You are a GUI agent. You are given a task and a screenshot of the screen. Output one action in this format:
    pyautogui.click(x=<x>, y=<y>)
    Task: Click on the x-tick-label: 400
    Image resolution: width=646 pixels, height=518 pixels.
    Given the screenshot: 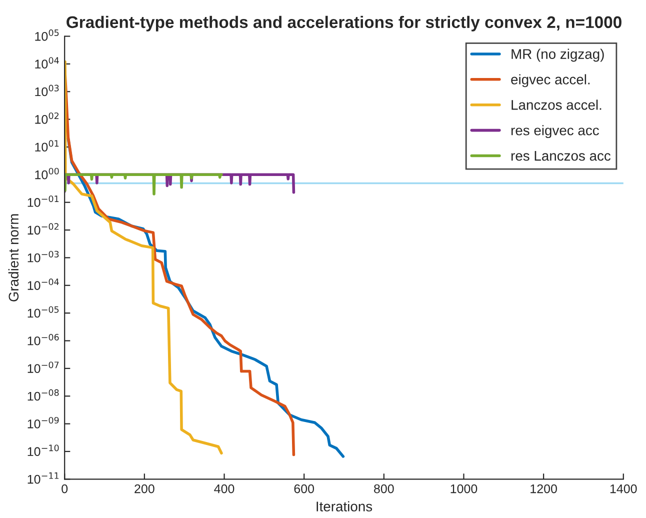 What is the action you would take?
    pyautogui.click(x=224, y=489)
    